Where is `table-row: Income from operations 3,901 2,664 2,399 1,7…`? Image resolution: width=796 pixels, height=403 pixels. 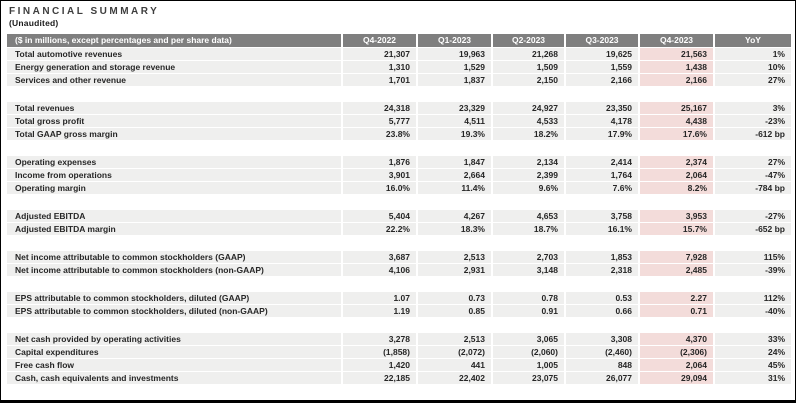 table-row: Income from operations 3,901 2,664 2,399 1,7… is located at coordinates (399, 175).